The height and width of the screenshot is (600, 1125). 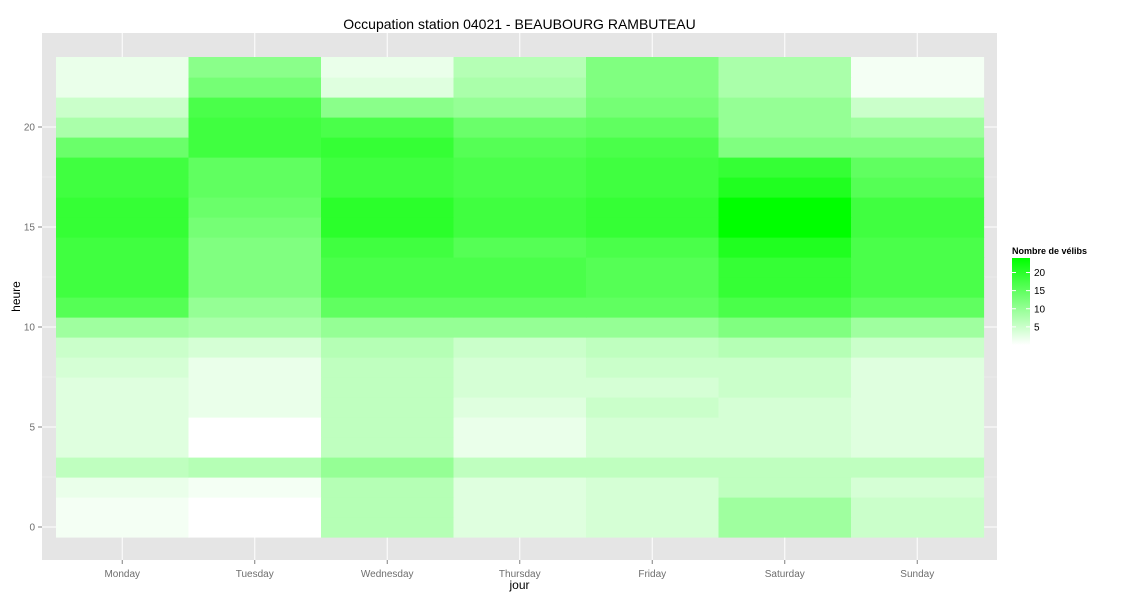 I want to click on legend-tick-label: 5, so click(x=1037, y=327).